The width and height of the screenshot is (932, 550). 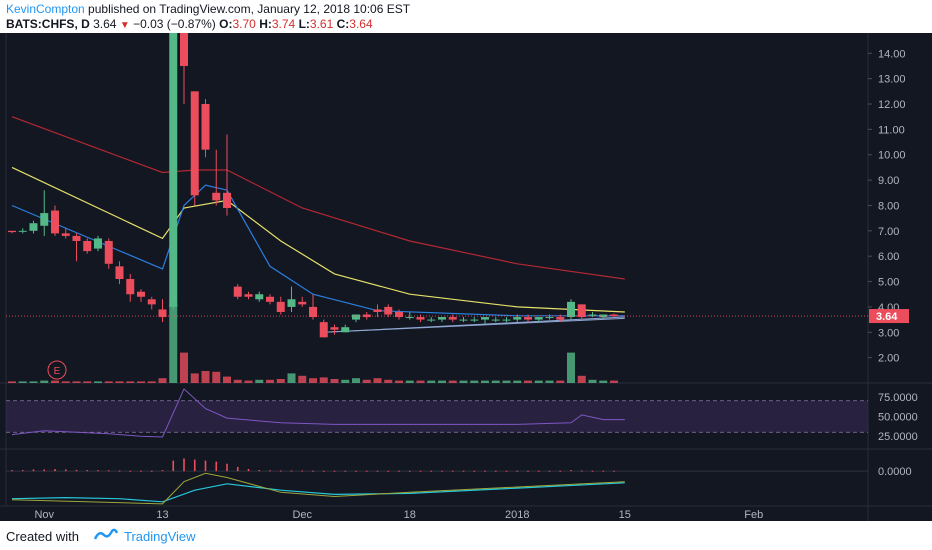 What do you see at coordinates (888, 181) in the screenshot?
I see `price-tick-label: 9.00` at bounding box center [888, 181].